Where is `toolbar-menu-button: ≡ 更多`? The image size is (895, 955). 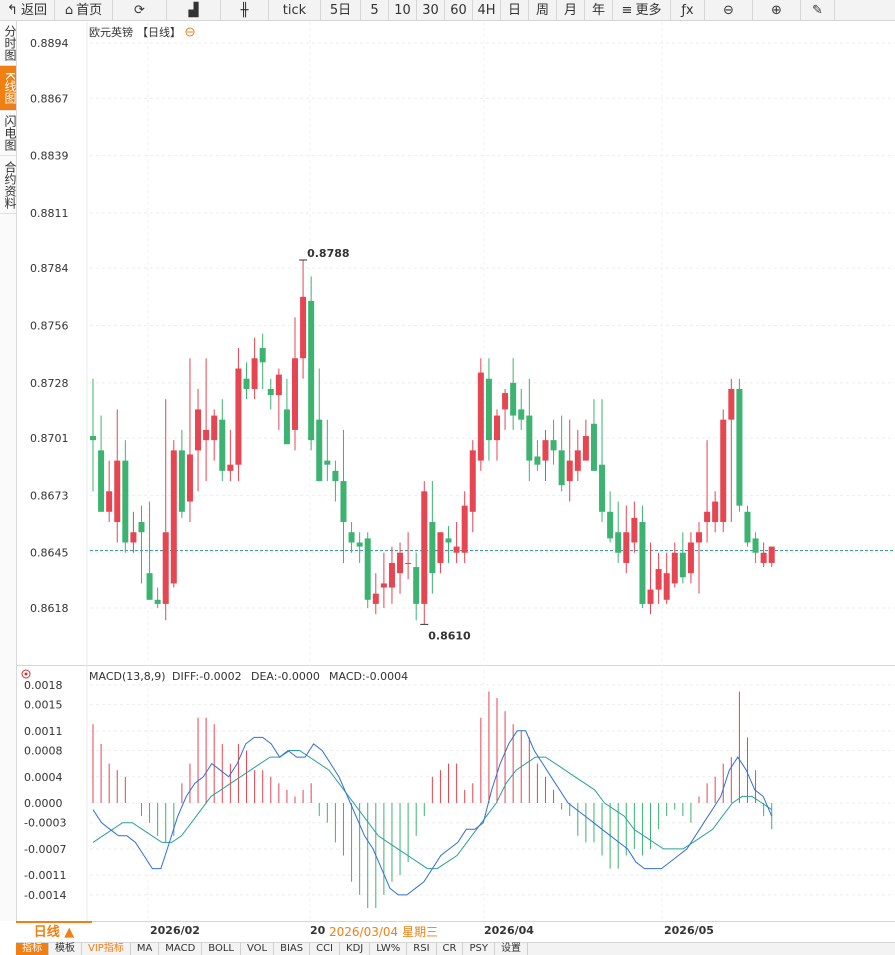
toolbar-menu-button: ≡ 更多 is located at coordinates (642, 10).